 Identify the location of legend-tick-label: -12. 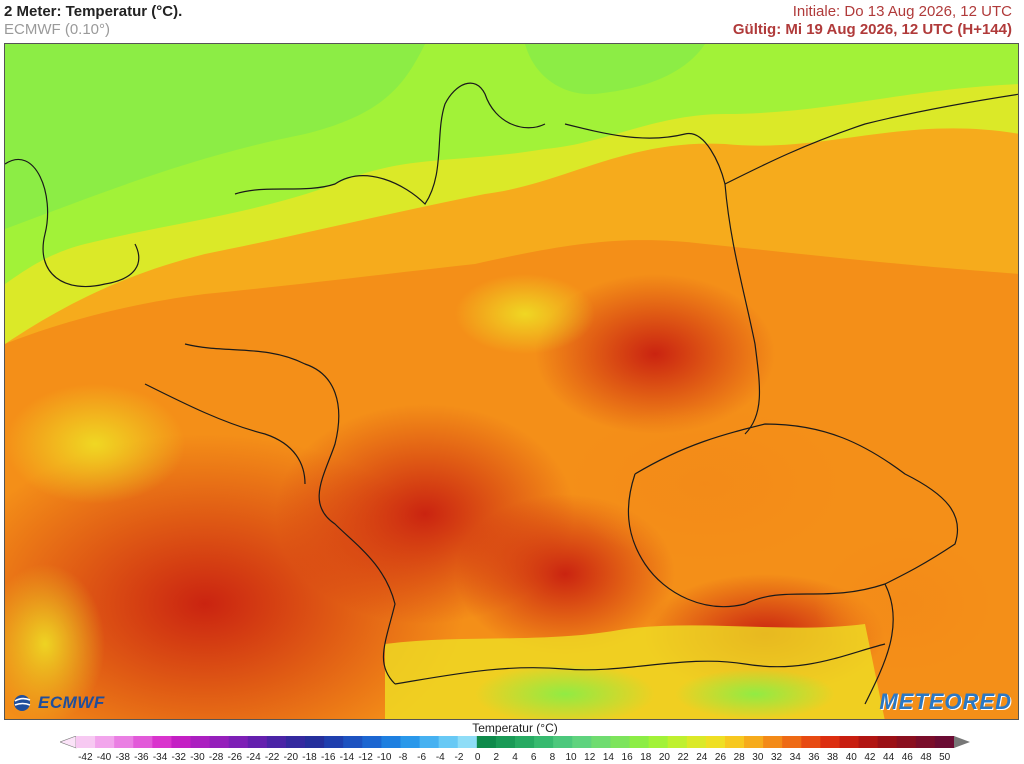
(365, 757).